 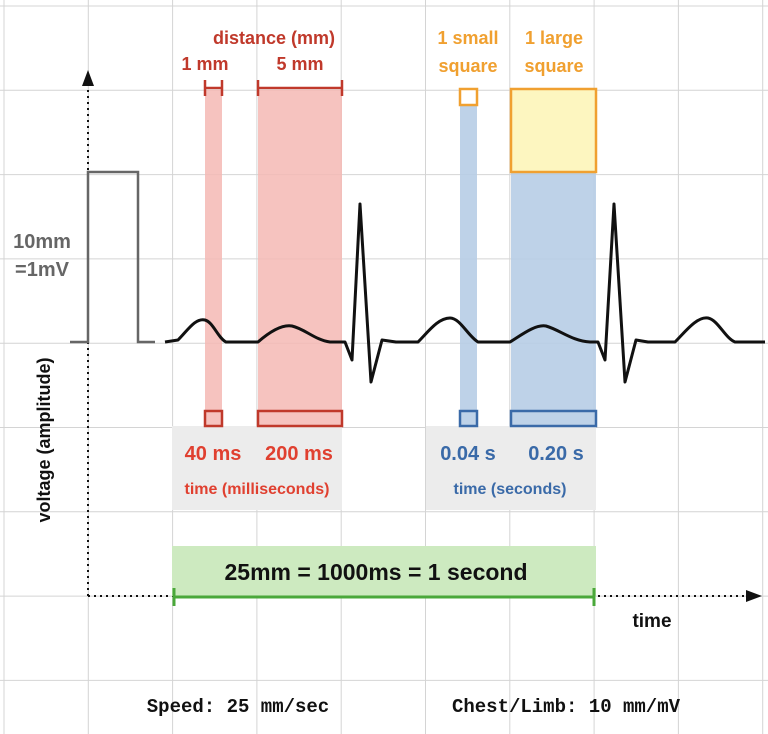 What do you see at coordinates (257, 468) in the screenshot?
I see `milliseconds-label-box` at bounding box center [257, 468].